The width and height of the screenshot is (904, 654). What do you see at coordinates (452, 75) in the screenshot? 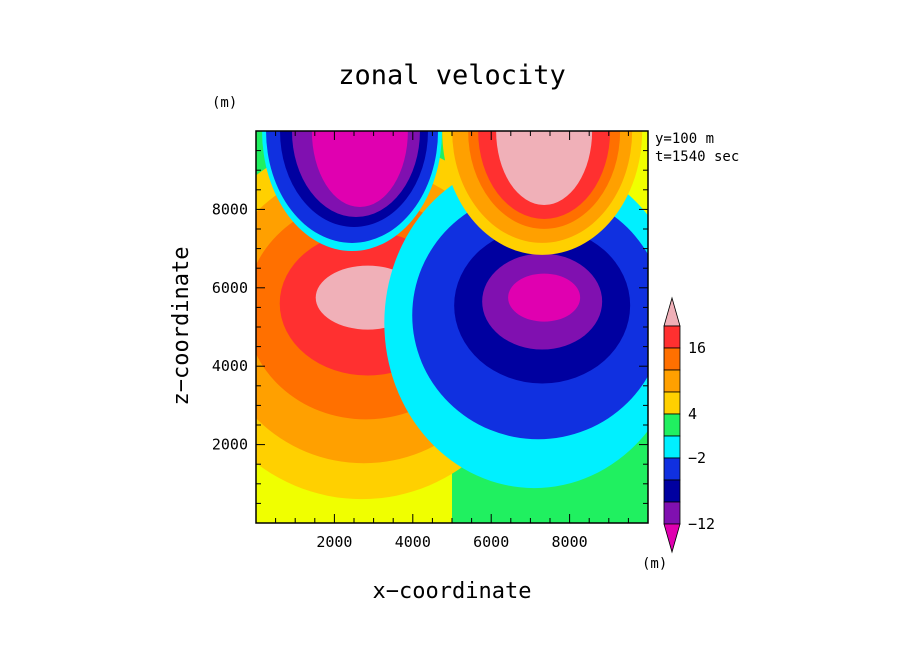
I see `chart-title: zonal velocity` at bounding box center [452, 75].